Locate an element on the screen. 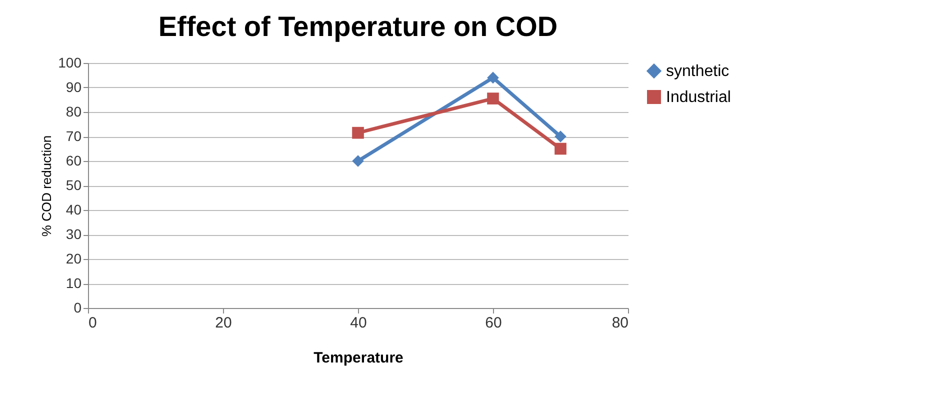 The width and height of the screenshot is (939, 410). y-tick-label: 0 is located at coordinates (78, 308).